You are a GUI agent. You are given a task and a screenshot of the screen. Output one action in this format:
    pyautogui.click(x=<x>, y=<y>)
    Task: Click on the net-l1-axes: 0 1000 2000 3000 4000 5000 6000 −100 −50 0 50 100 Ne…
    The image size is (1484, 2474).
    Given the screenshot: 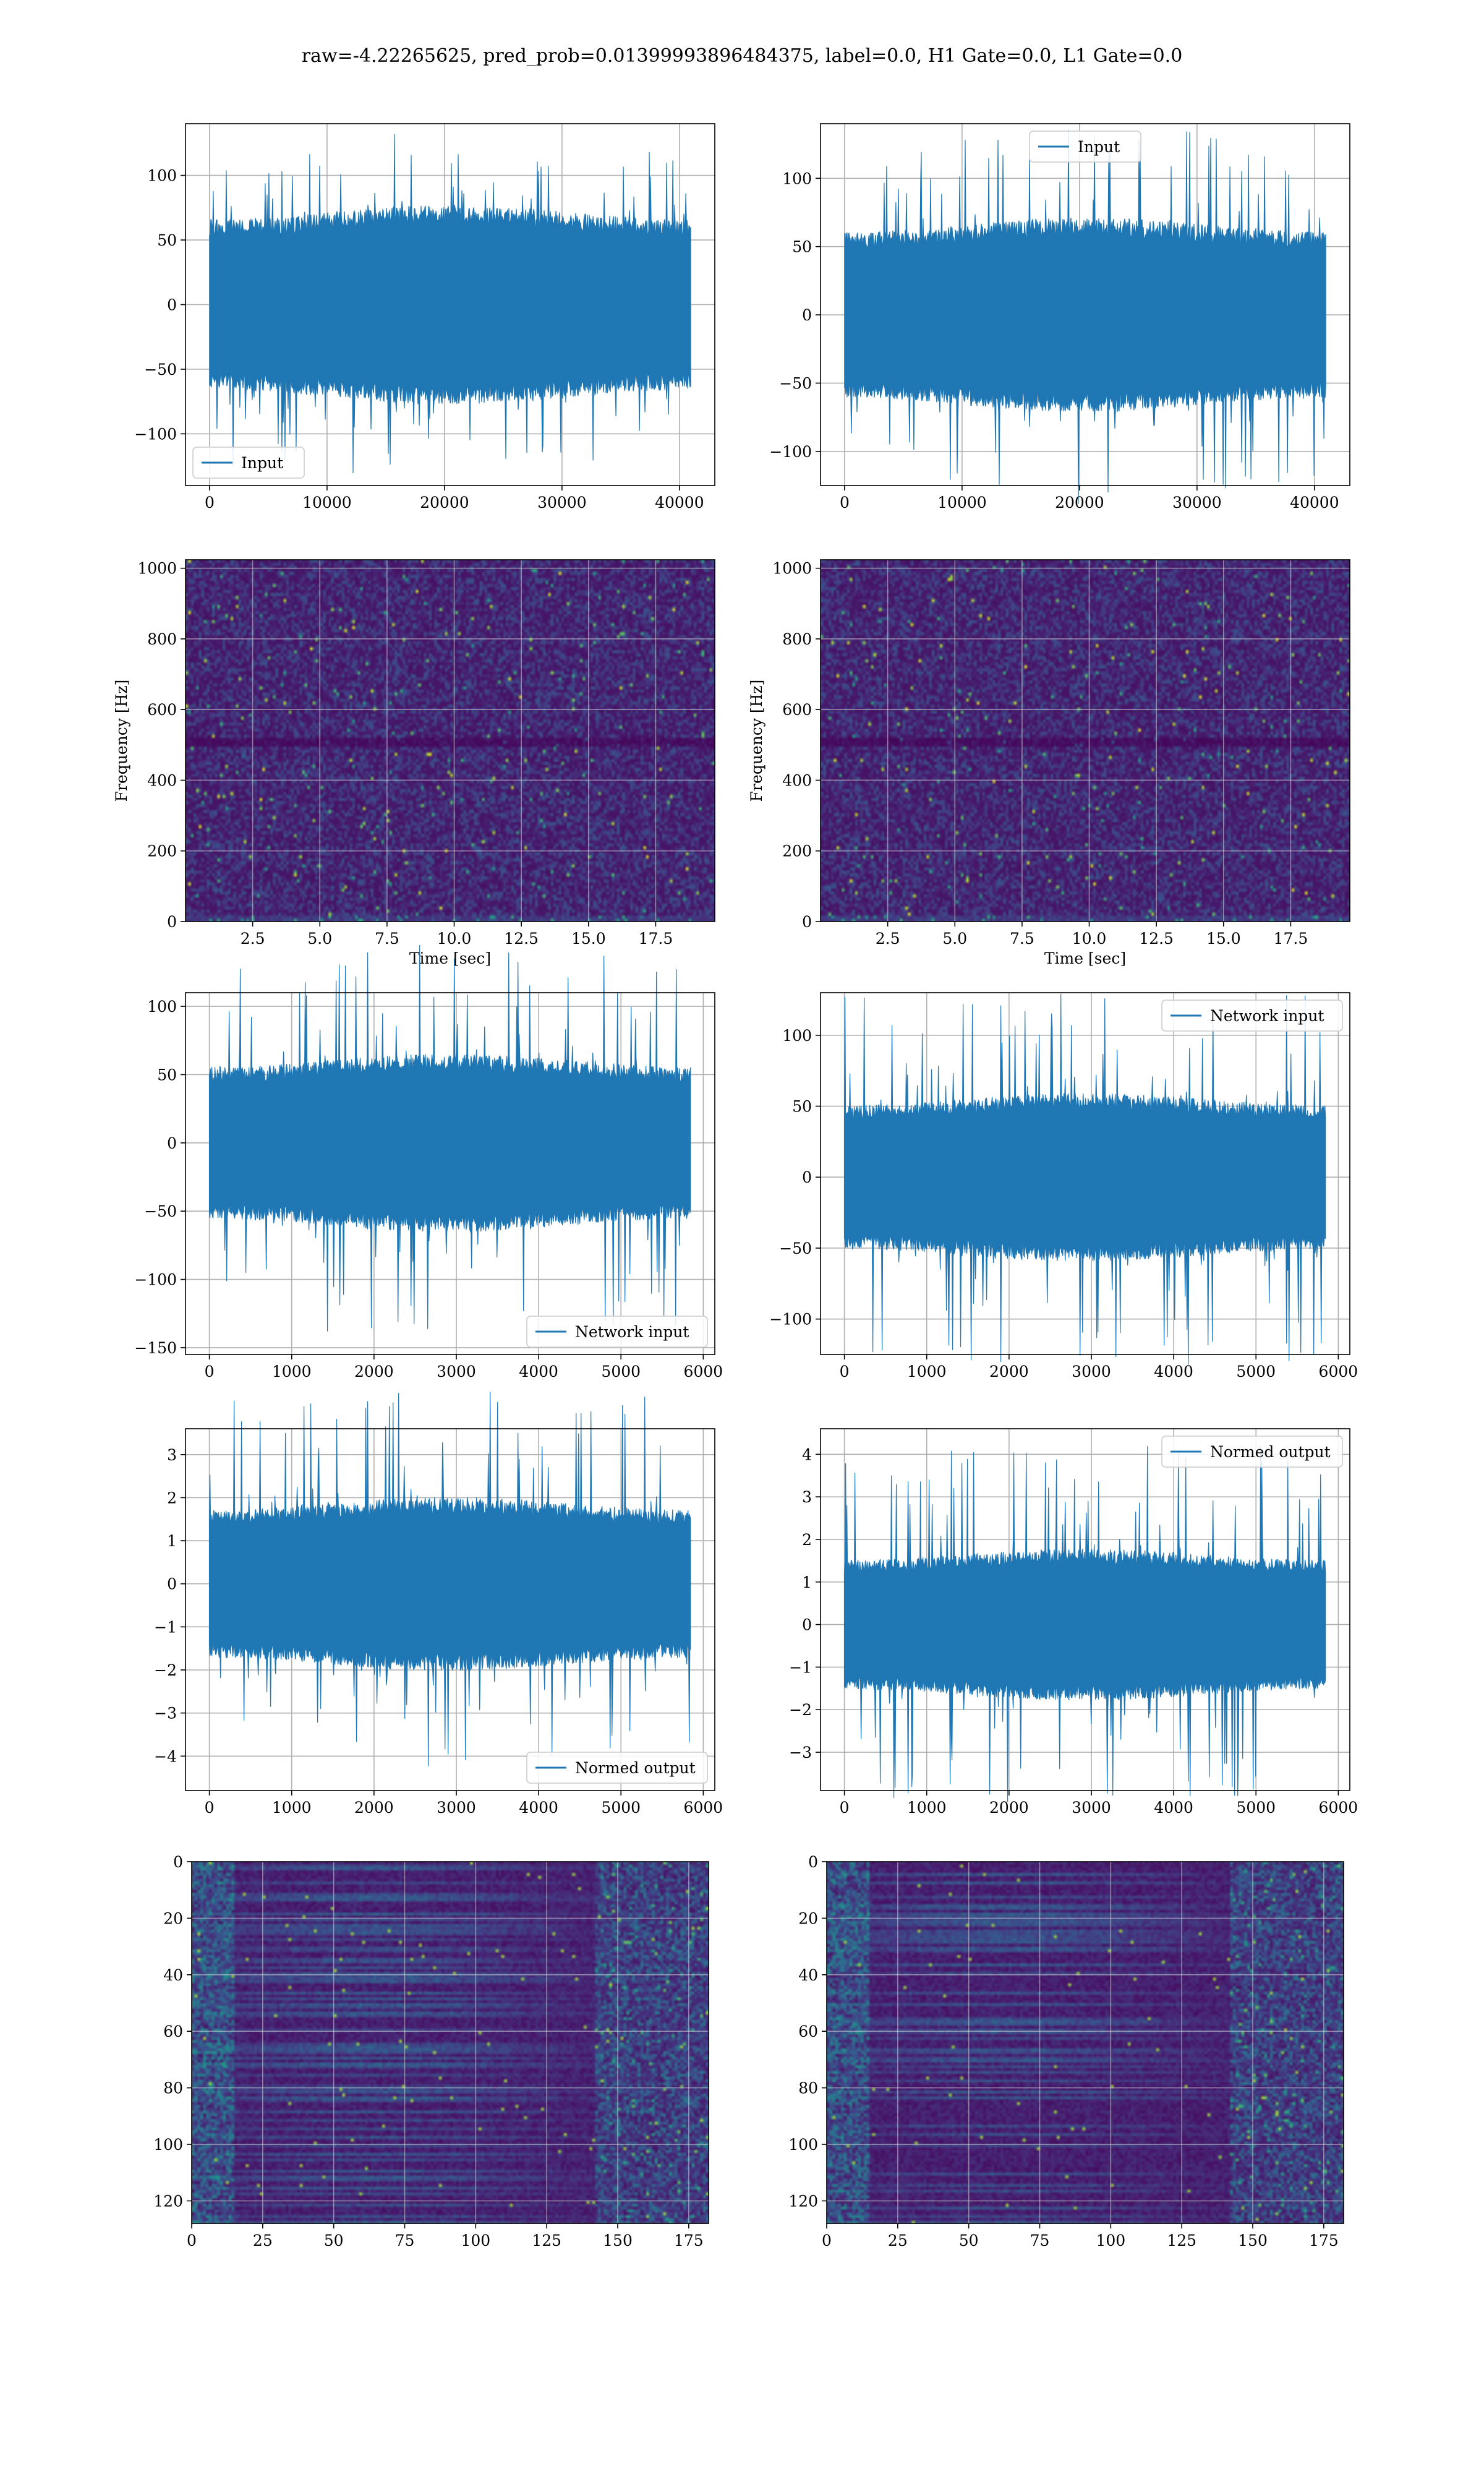 What is the action you would take?
    pyautogui.click(x=1063, y=1186)
    